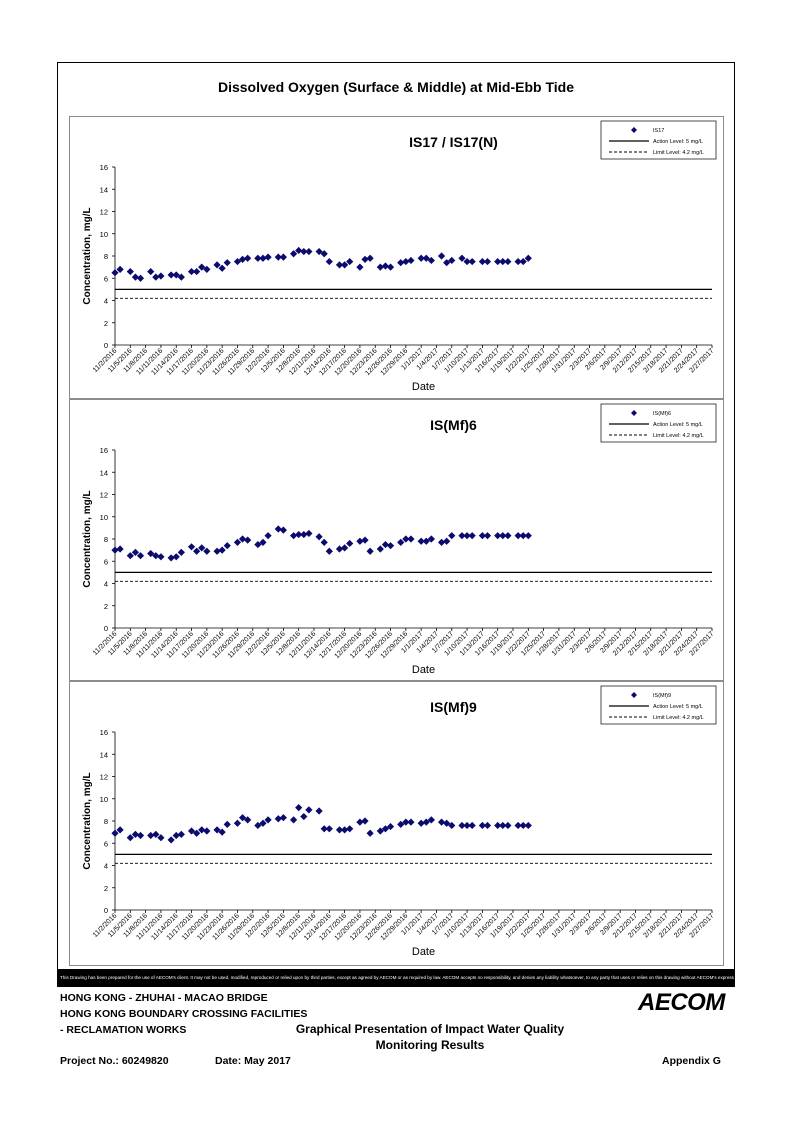 Image resolution: width=794 pixels, height=1122 pixels. What do you see at coordinates (678, 153) in the screenshot?
I see `legend-label-limit: Limit Level: 4.2 mg/L` at bounding box center [678, 153].